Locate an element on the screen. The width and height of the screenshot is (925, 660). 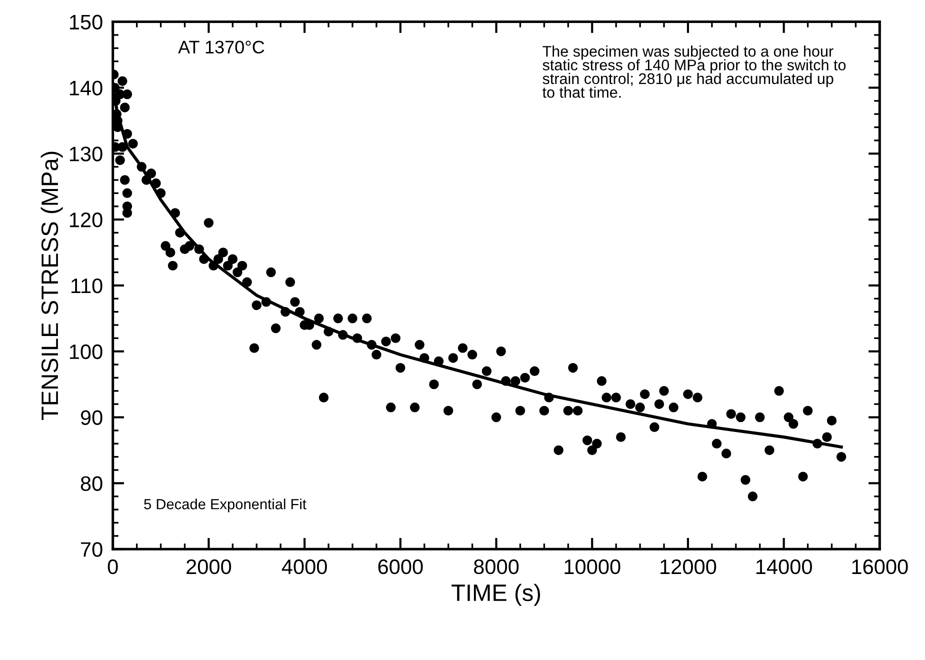
x-tick-label: 6000 is located at coordinates (400, 566).